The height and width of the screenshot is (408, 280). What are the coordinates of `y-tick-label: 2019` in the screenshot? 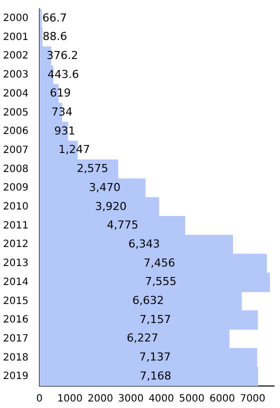 It's located at (15, 376).